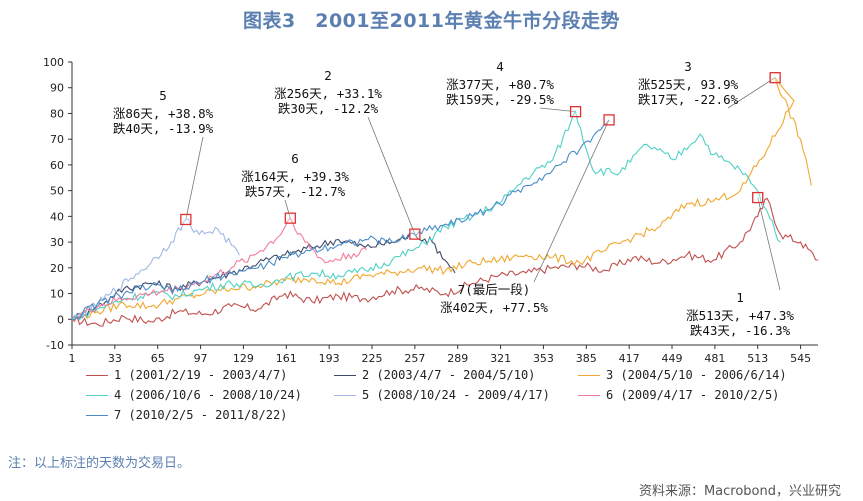 The width and height of the screenshot is (863, 501). What do you see at coordinates (757, 358) in the screenshot?
I see `x-tick-label: 513` at bounding box center [757, 358].